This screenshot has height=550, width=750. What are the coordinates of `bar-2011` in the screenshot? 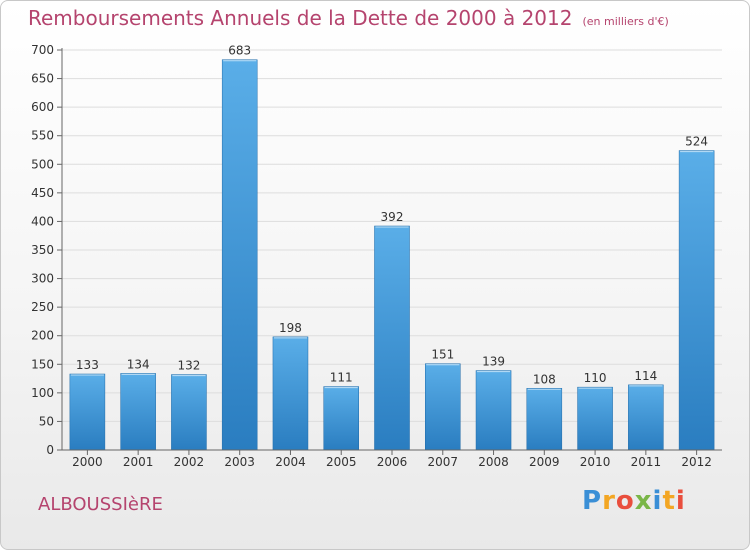 It's located at (646, 417).